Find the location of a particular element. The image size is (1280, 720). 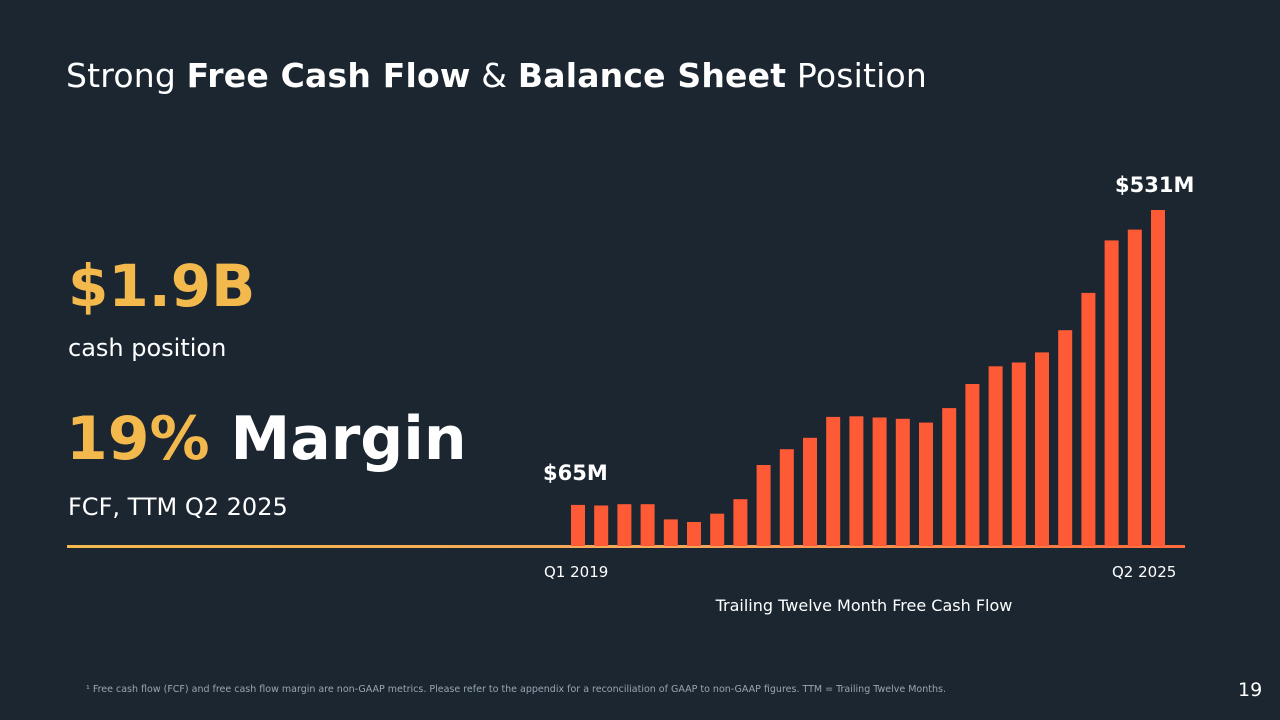

x-axis-label: Trailing Twelve Month Free Cash Flow is located at coordinates (864, 605).